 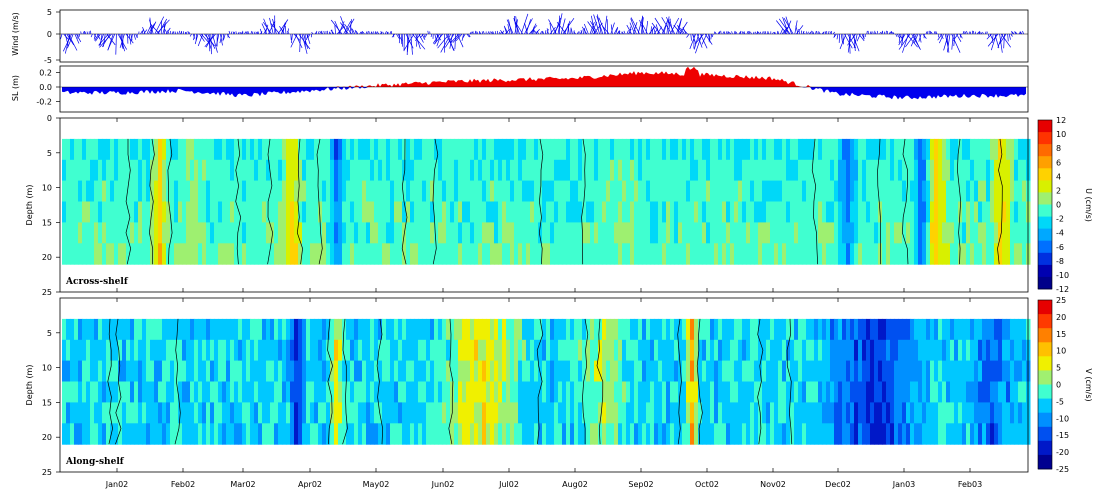 I want to click on month-label: Dec02, so click(x=838, y=484).